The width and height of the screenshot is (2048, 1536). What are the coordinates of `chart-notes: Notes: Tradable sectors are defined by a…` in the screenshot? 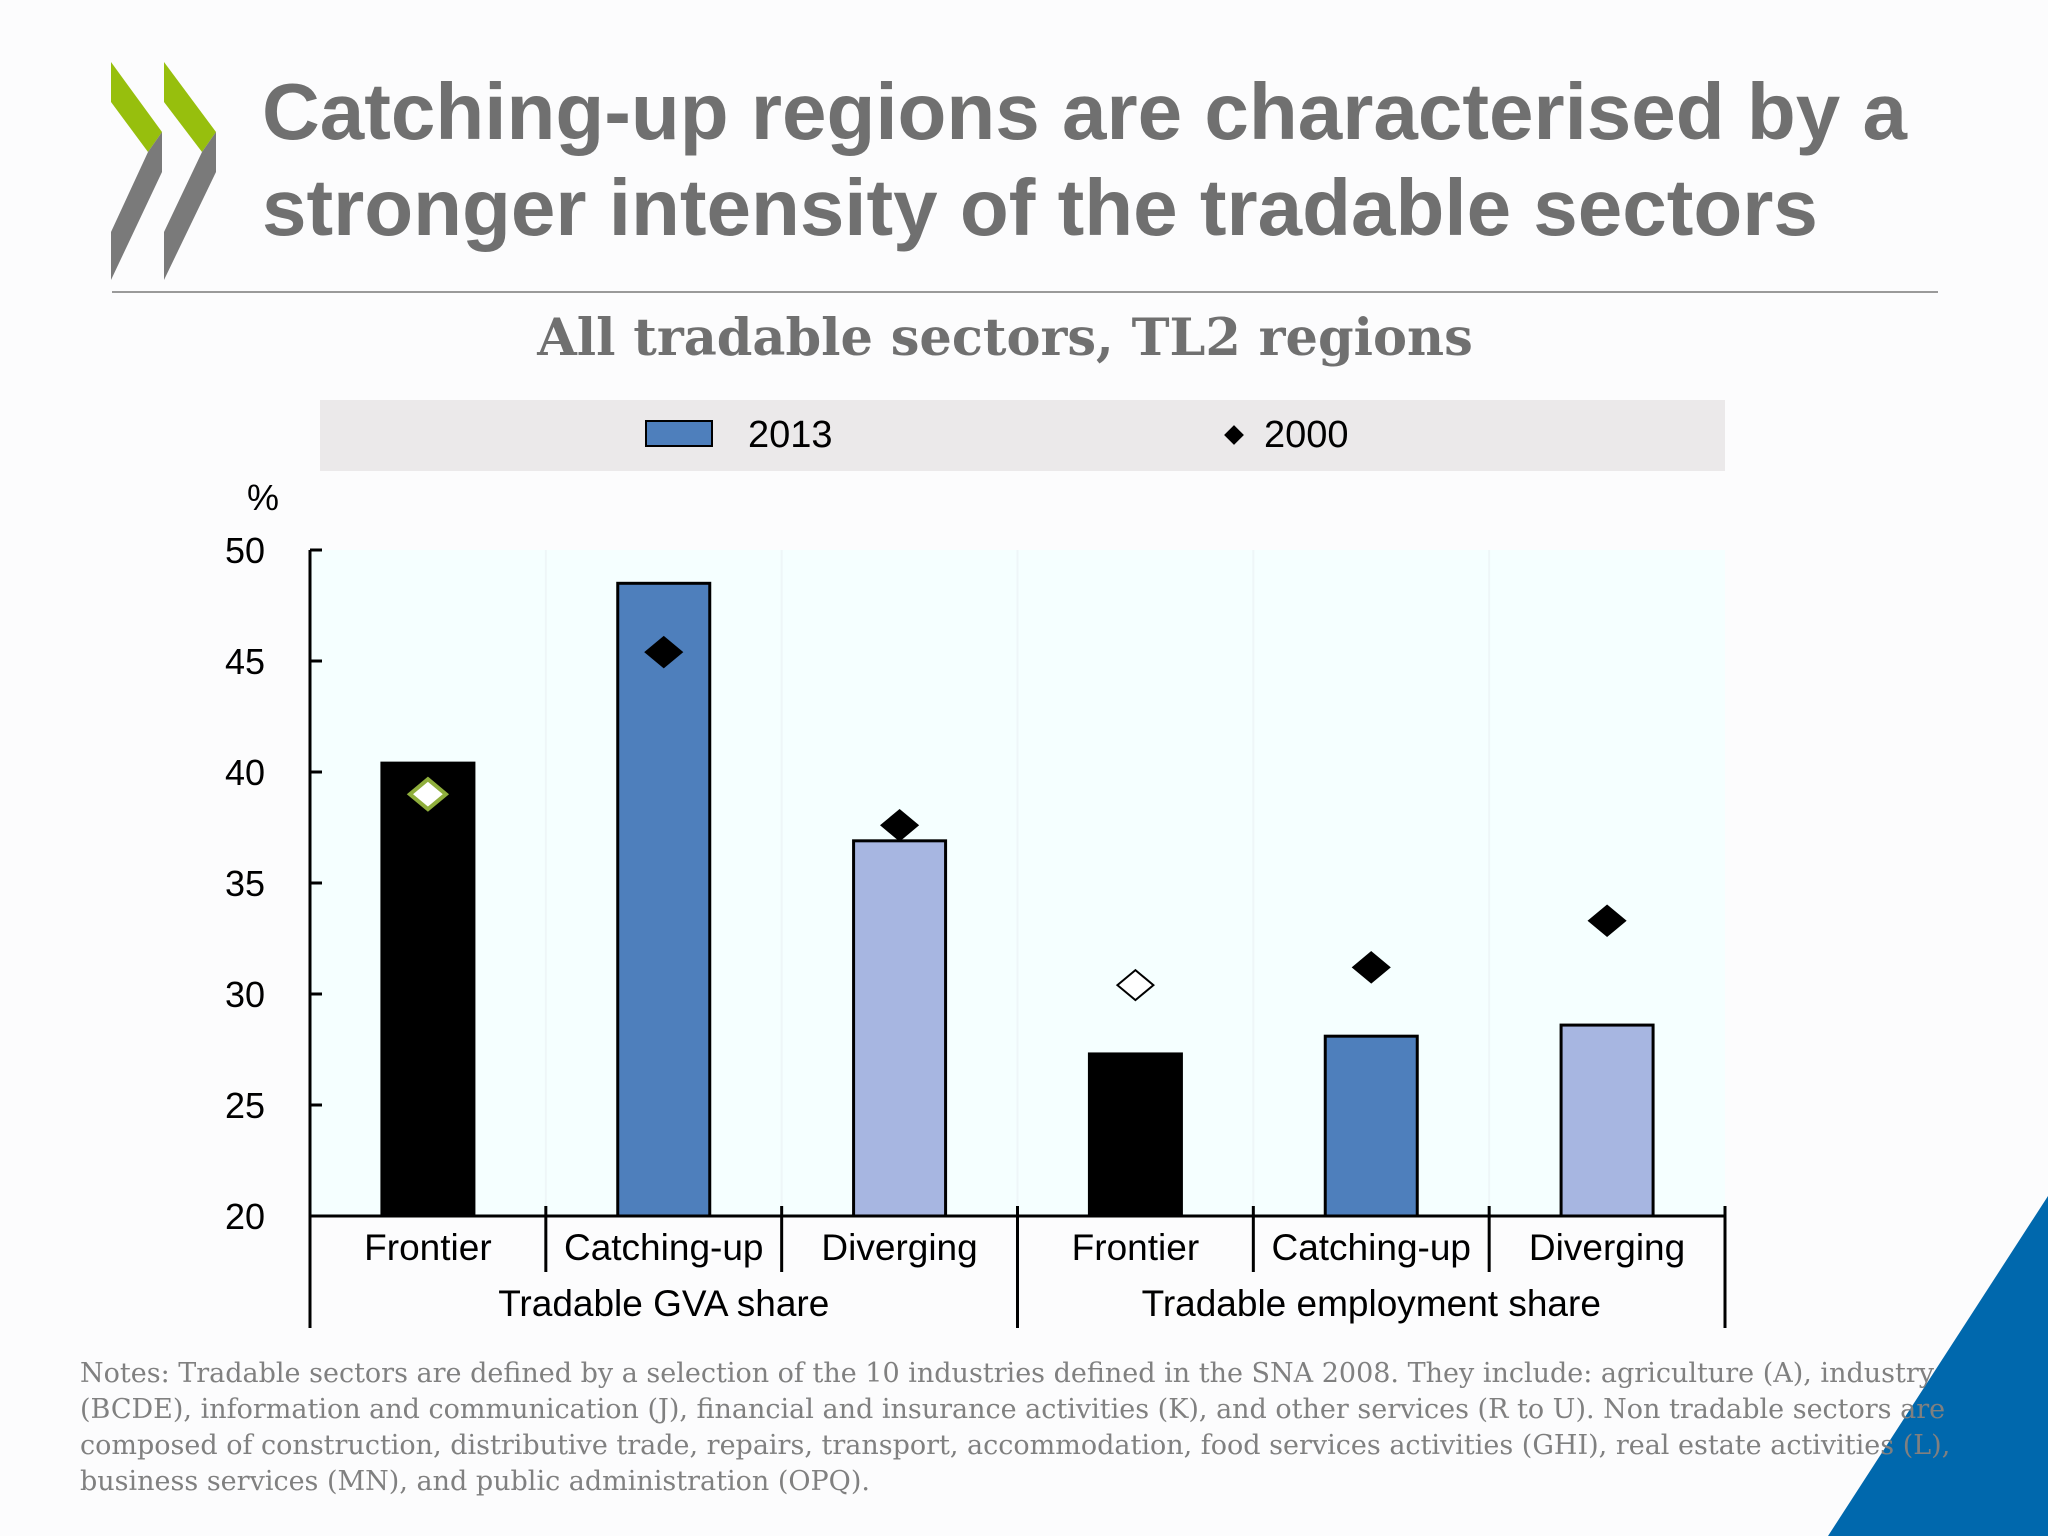 It's located at (1015, 1427).